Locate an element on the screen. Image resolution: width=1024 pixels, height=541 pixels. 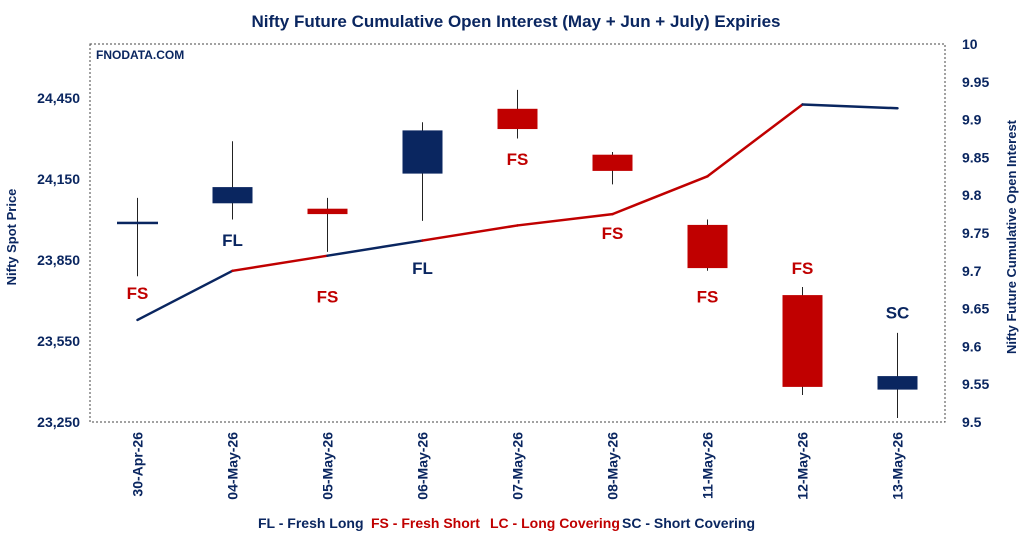
y-left-tick-label: 23,250 is located at coordinates (58, 422).